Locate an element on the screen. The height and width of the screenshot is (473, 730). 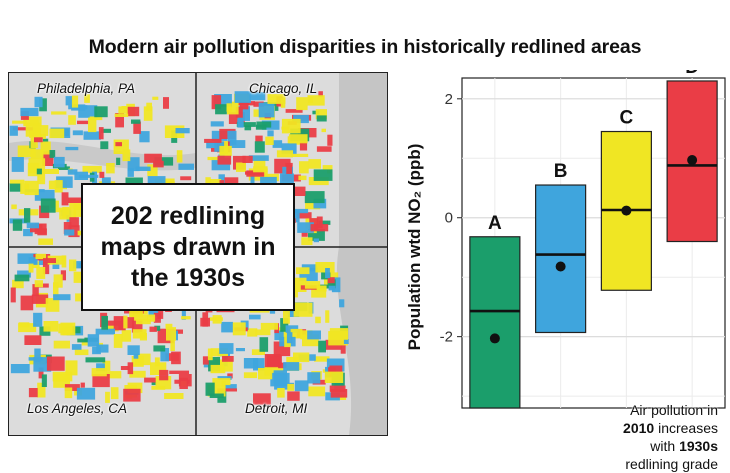
mean-point-B is located at coordinates (560, 266).